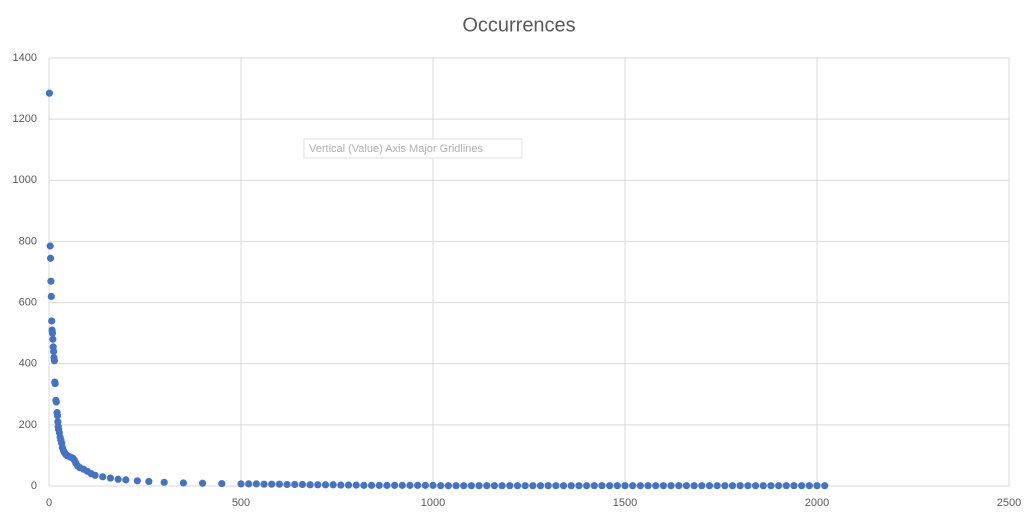 The image size is (1024, 520). What do you see at coordinates (433, 503) in the screenshot?
I see `x-tick-label: 1000` at bounding box center [433, 503].